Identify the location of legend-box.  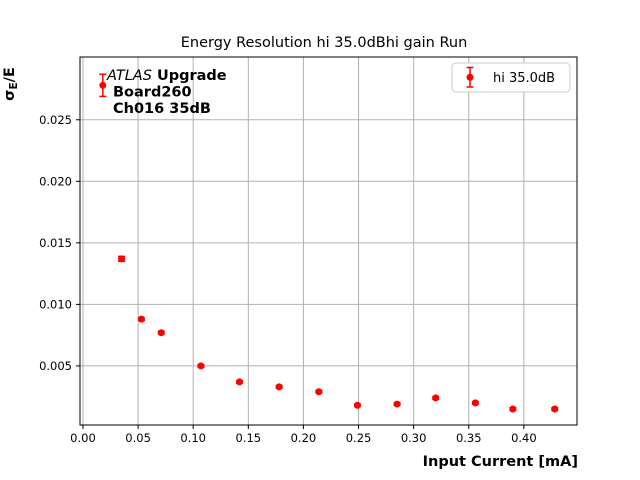
(511, 77).